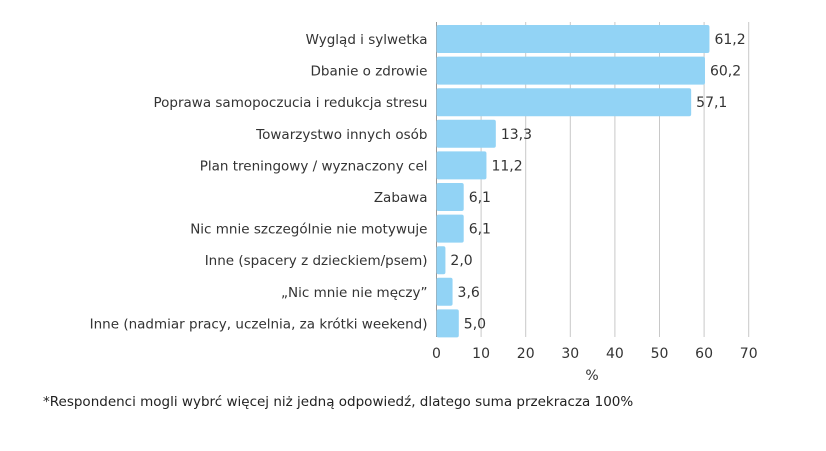 This screenshot has width=826, height=451. Describe the element at coordinates (725, 72) in the screenshot. I see `data-label: 60,2` at that location.